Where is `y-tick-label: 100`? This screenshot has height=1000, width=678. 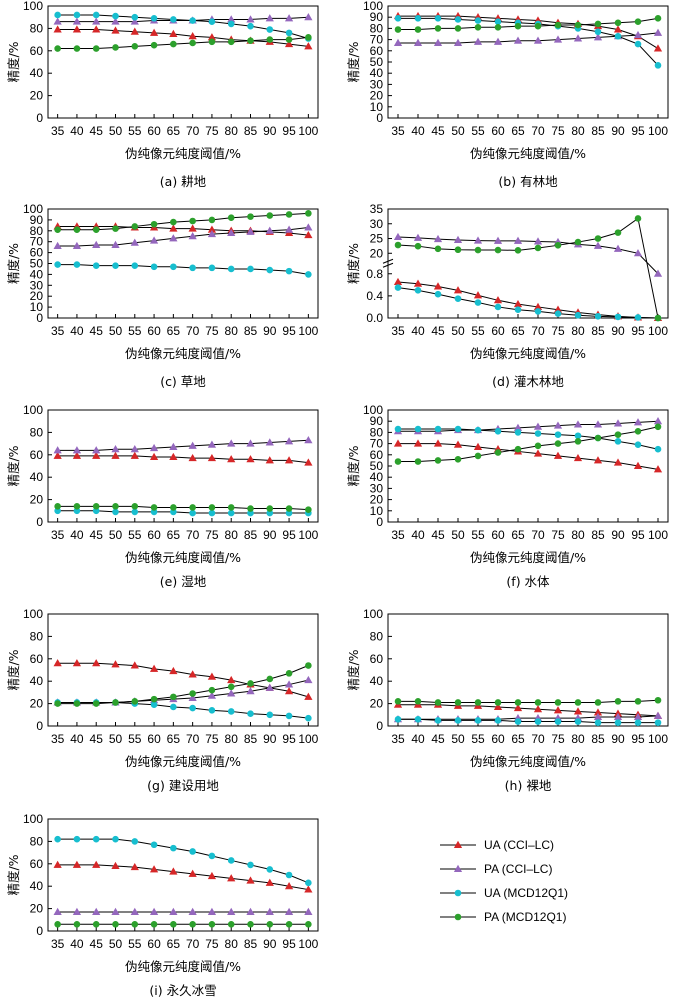 y-tick-label: 100 is located at coordinates (33, 209).